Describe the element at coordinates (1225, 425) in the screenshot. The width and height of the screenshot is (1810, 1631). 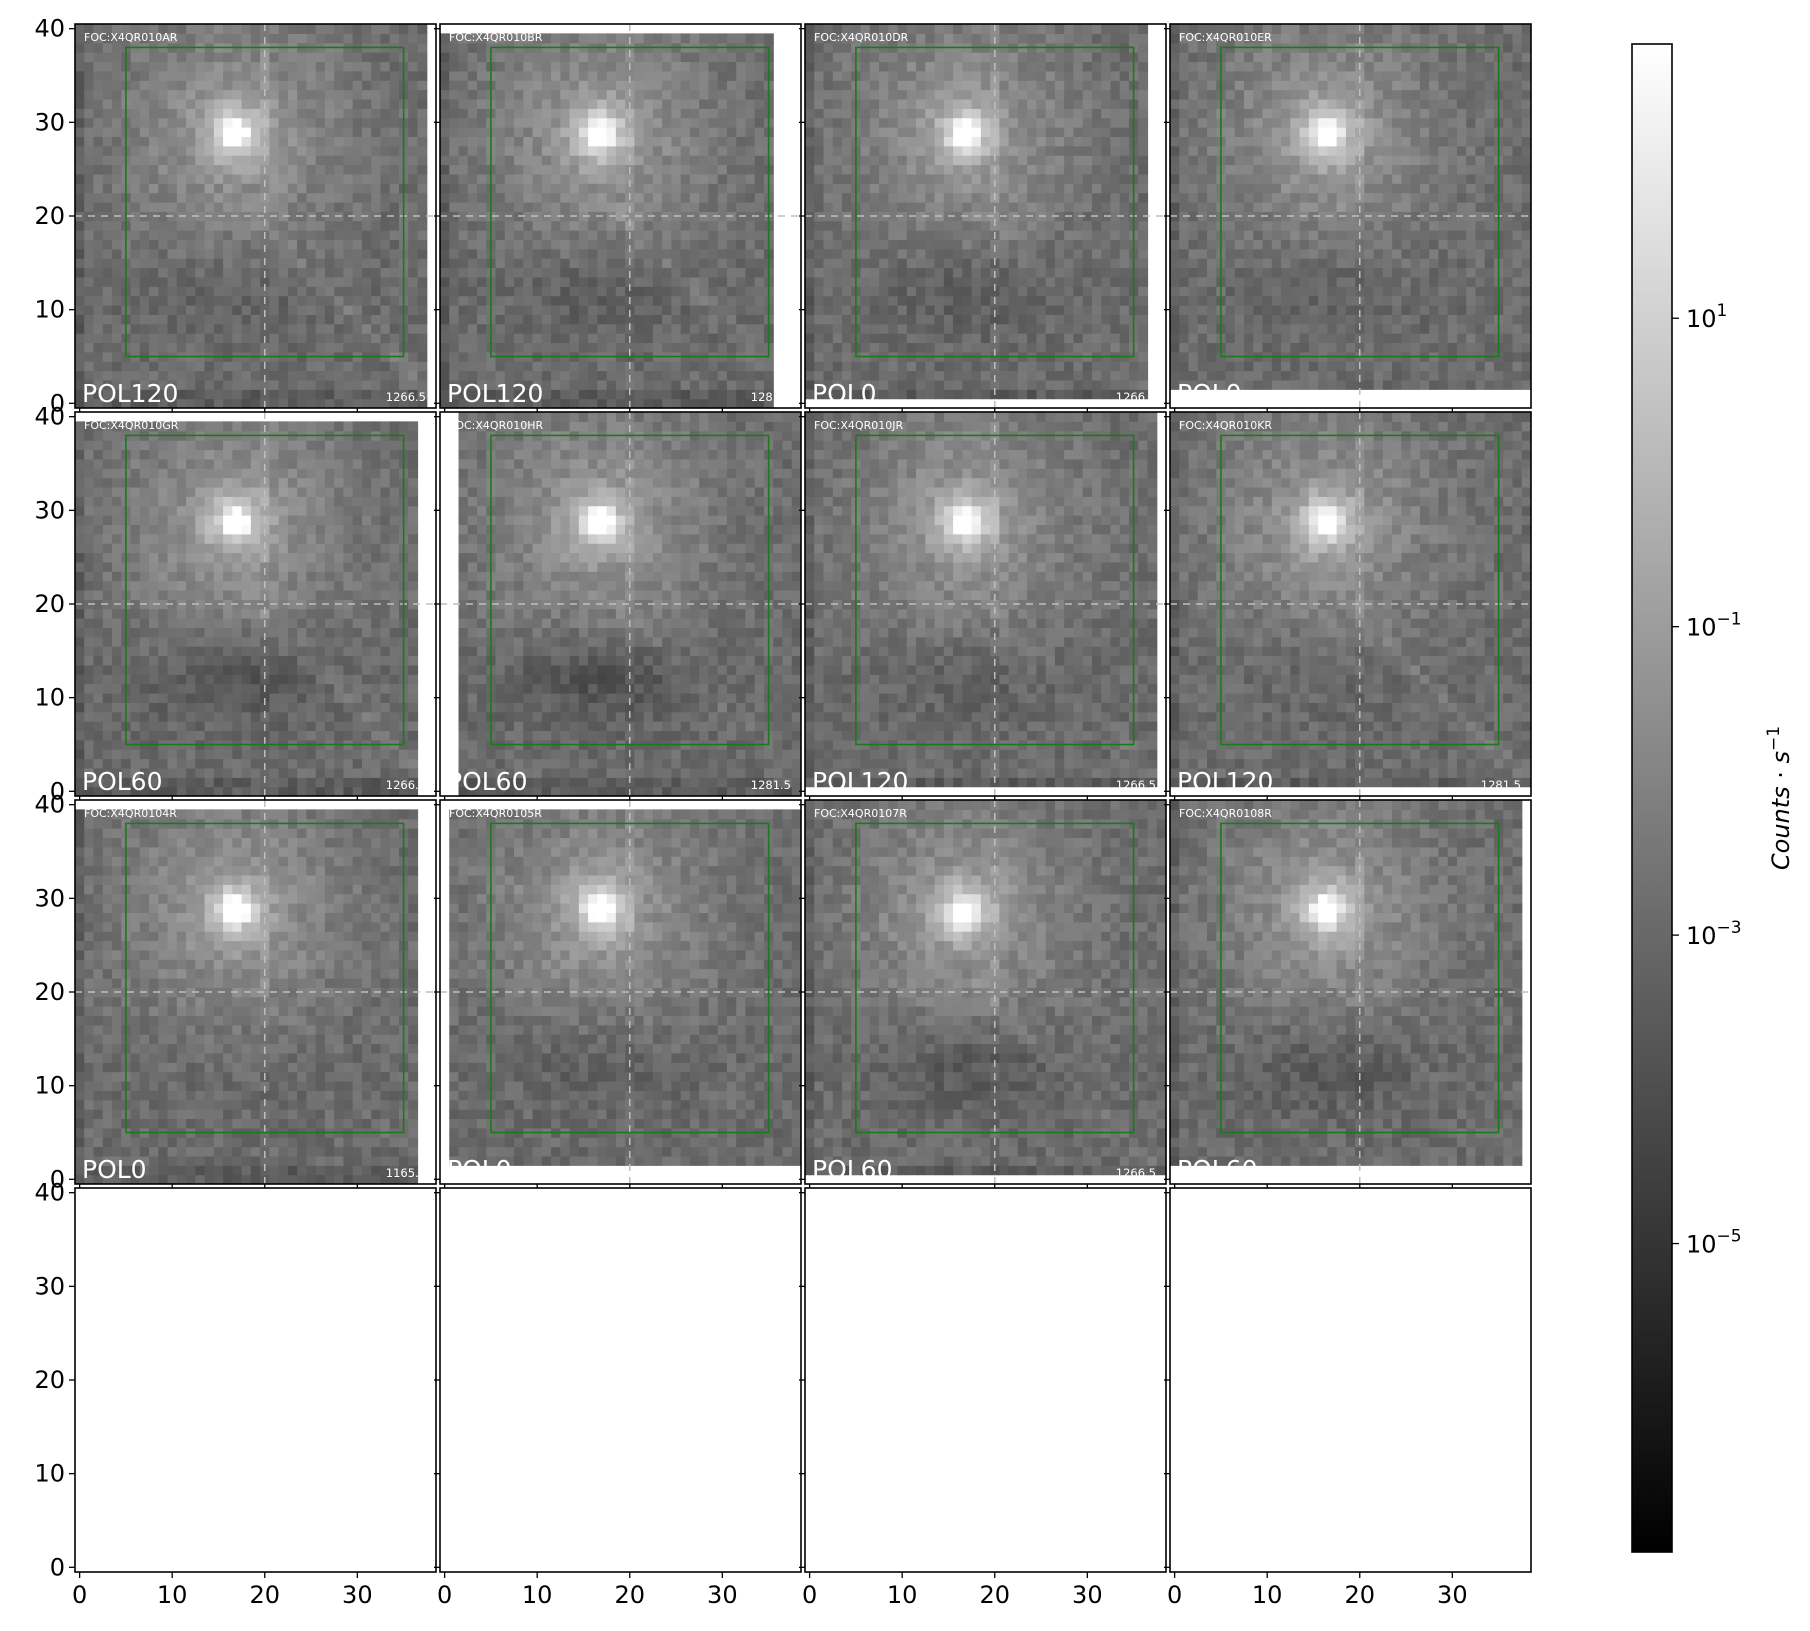
I see `panel-id-label: FOC:X4QR010KR` at that location.